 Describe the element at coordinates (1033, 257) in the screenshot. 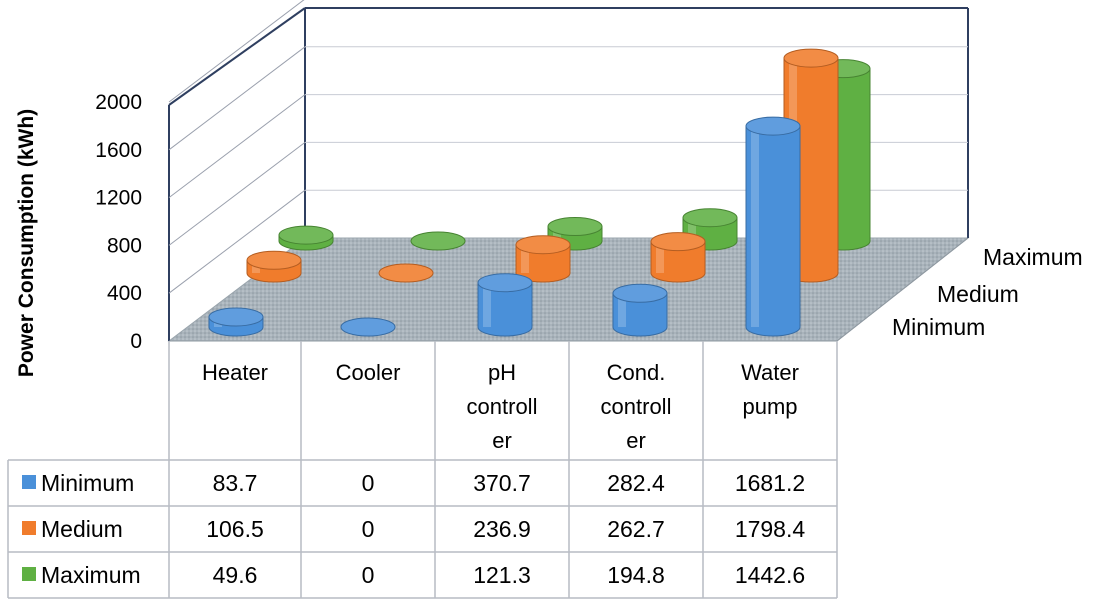

I see `depth-axis-label: Maximum` at that location.